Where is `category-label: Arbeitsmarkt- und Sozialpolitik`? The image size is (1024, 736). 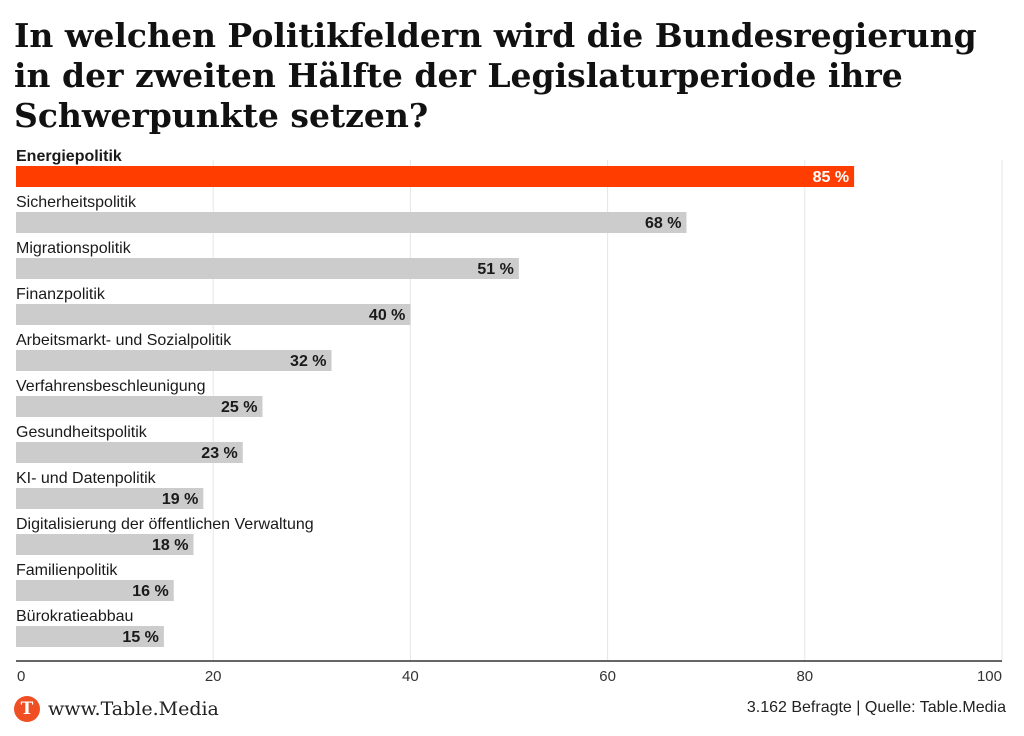
category-label: Arbeitsmarkt- und Sozialpolitik is located at coordinates (124, 340).